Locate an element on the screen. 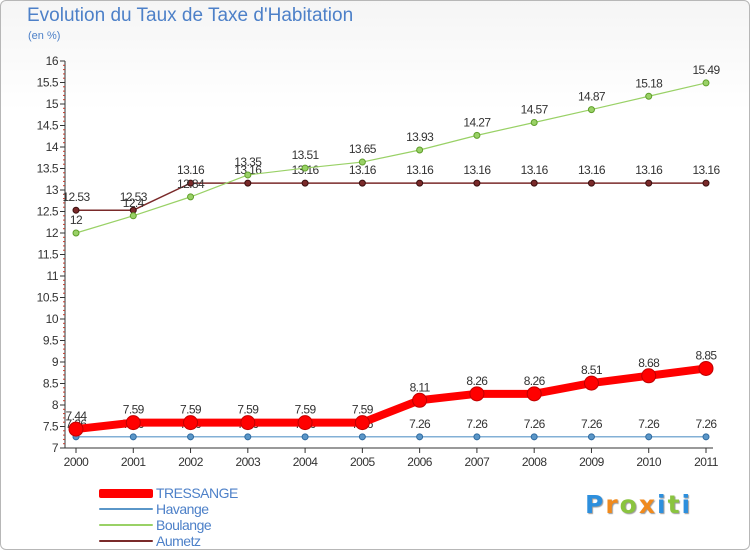 Image resolution: width=750 pixels, height=550 pixels. data-label-boulange: 14.87 is located at coordinates (592, 97).